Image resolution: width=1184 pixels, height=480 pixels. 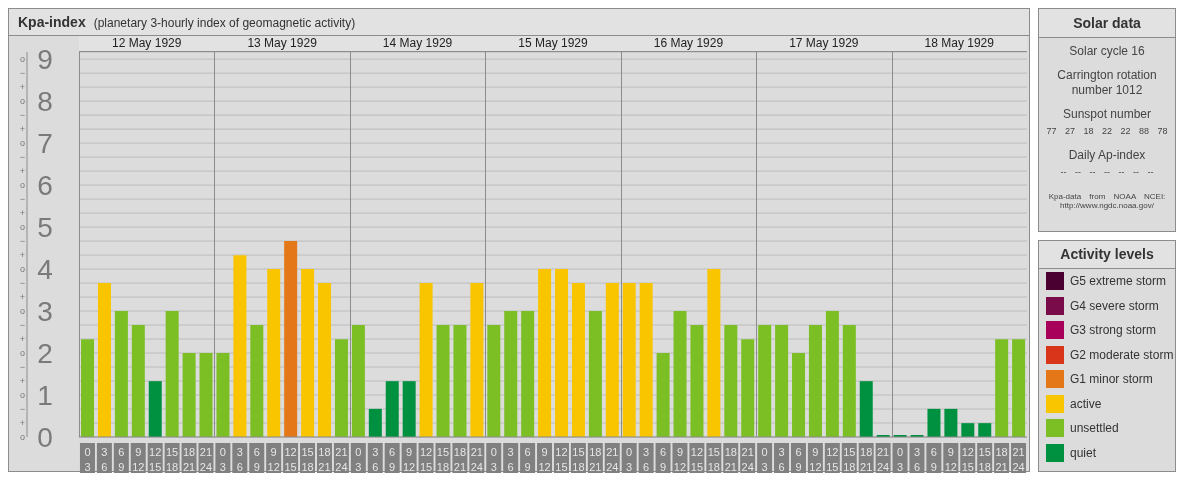 What do you see at coordinates (45, 144) in the screenshot?
I see `y-tick-label: 7` at bounding box center [45, 144].